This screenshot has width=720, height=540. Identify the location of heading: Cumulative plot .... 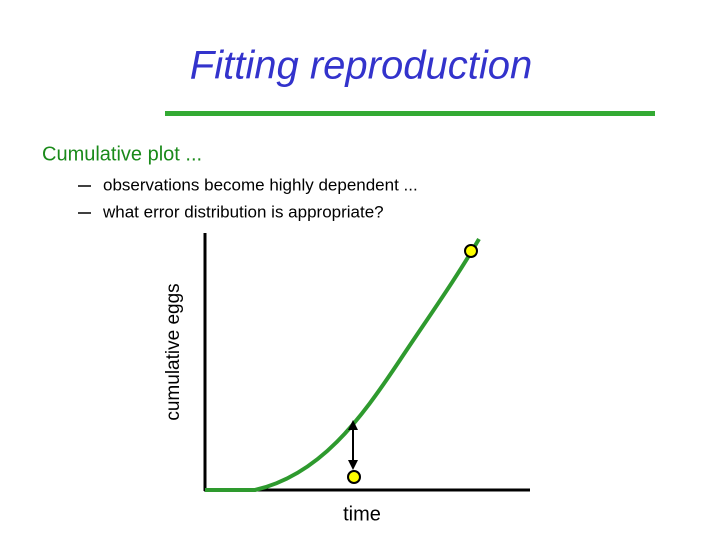
(122, 154).